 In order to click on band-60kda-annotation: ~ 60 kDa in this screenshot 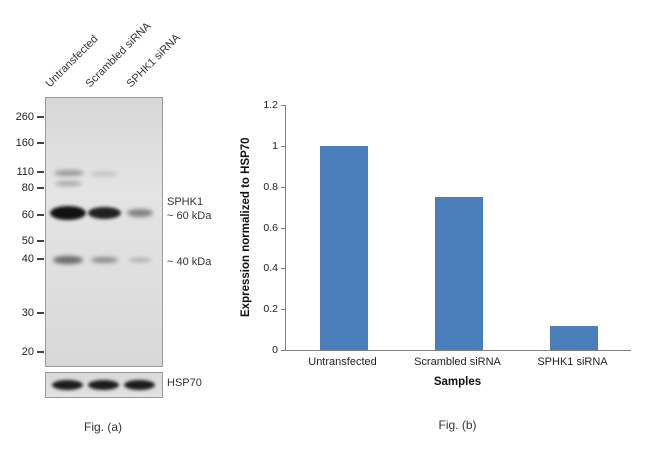, I will do `click(189, 216)`.